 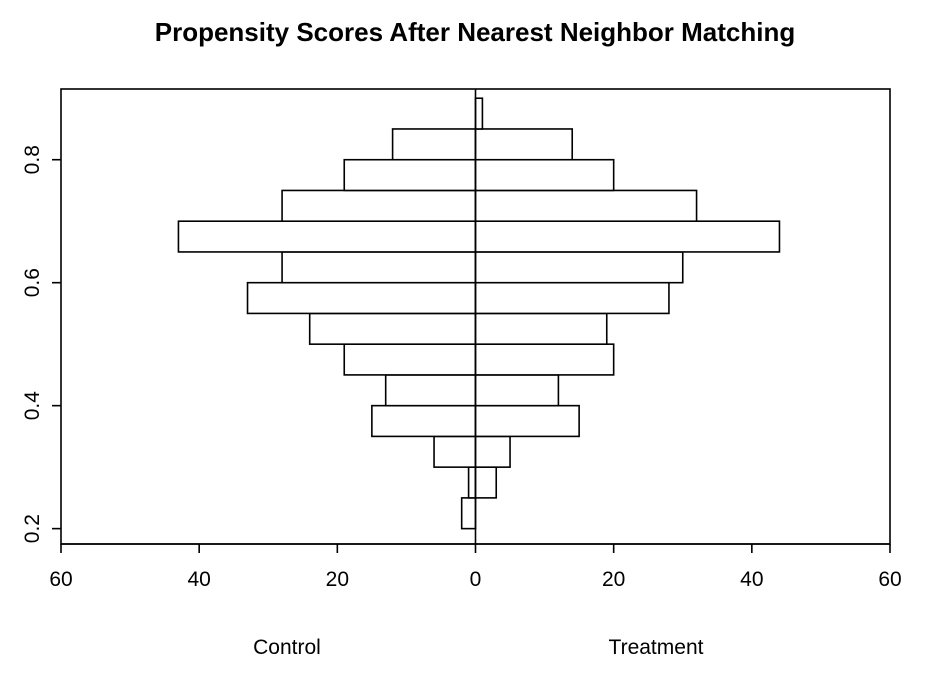 I want to click on y-tick-label: 0.2, so click(x=32, y=528).